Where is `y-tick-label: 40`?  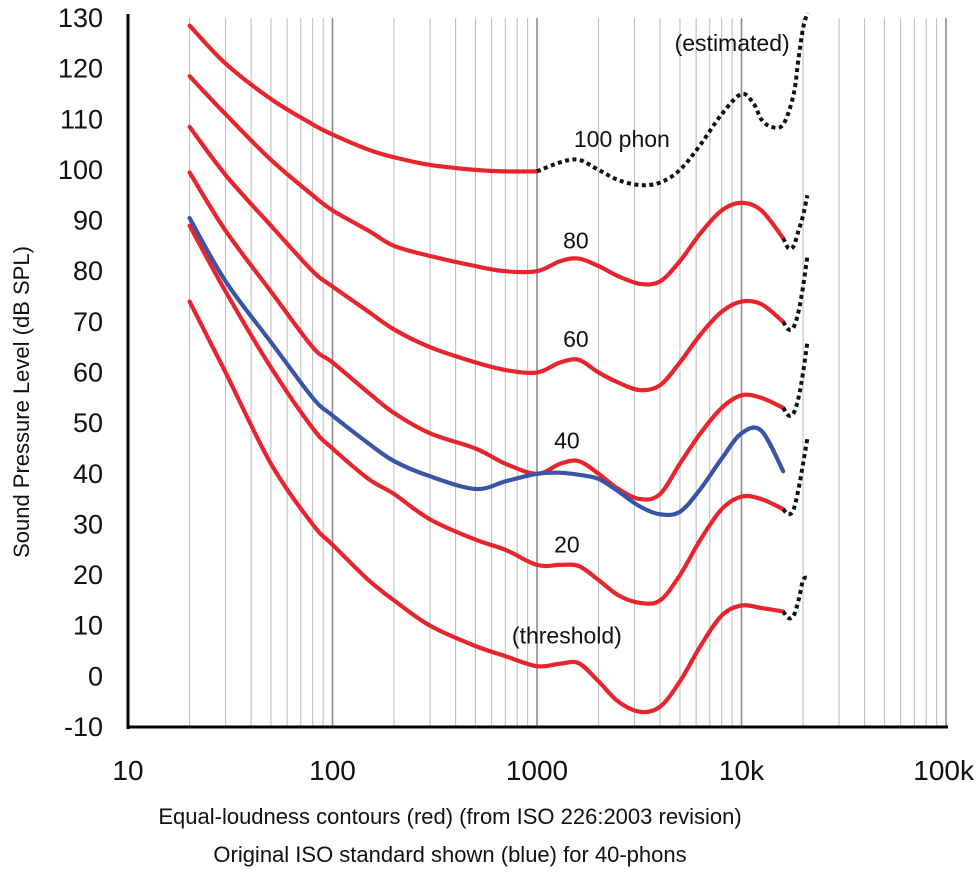
y-tick-label: 40 is located at coordinates (88, 474).